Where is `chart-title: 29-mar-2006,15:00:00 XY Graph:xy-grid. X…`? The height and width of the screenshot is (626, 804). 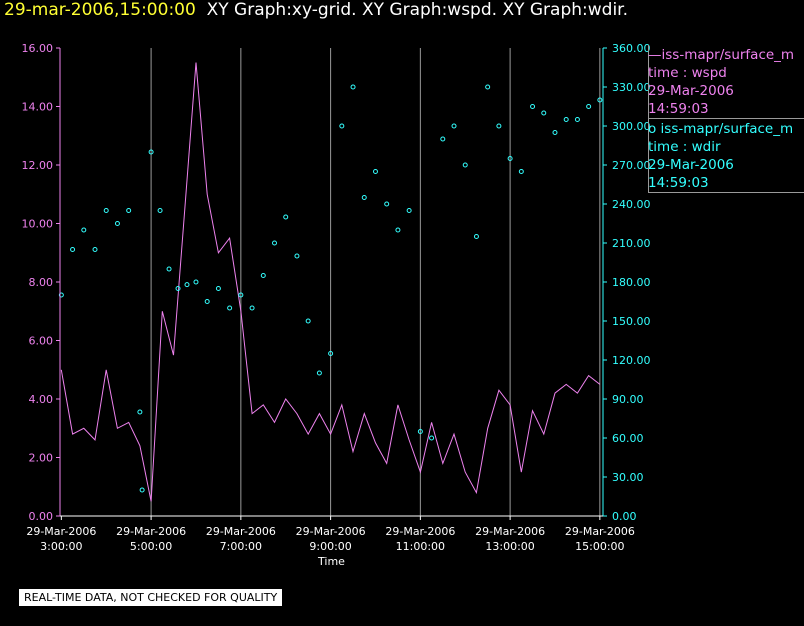
chart-title: 29-mar-2006,15:00:00 XY Graph:xy-grid. X… is located at coordinates (316, 10).